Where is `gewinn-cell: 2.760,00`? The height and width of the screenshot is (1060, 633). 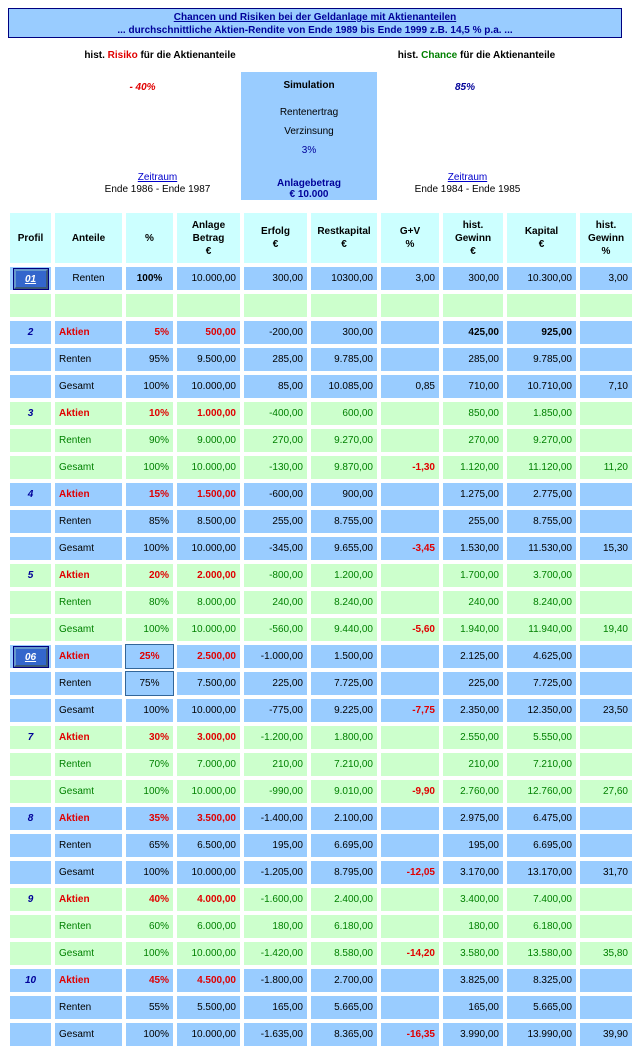
gewinn-cell: 2.760,00 is located at coordinates (473, 791).